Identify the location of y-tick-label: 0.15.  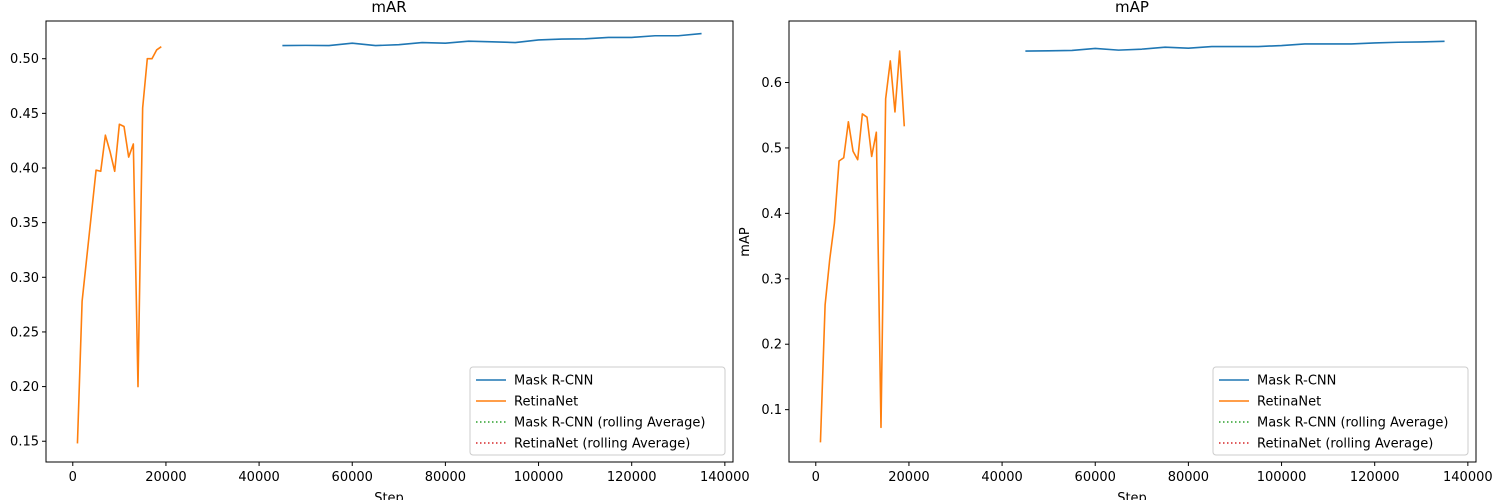
(24, 442).